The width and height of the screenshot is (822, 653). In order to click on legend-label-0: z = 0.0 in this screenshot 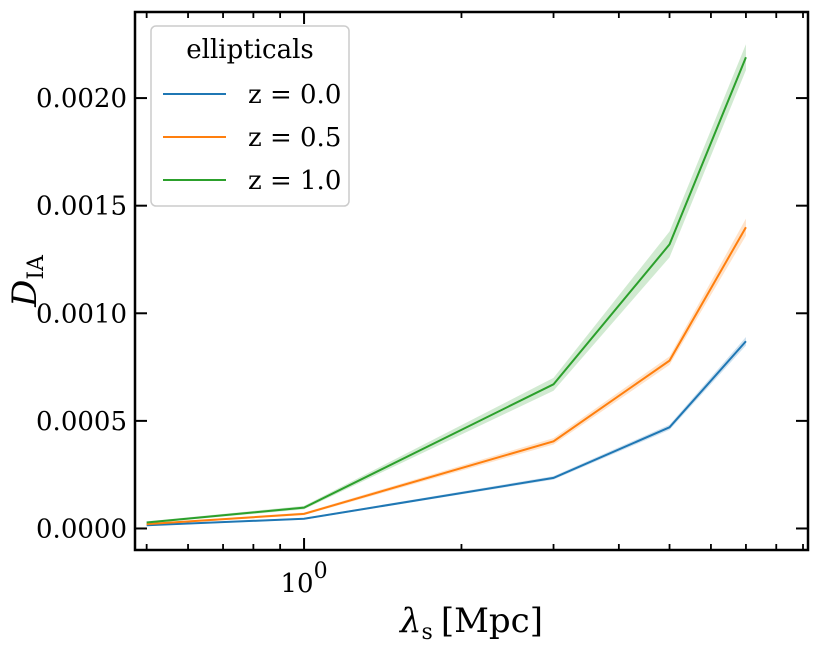, I will do `click(294, 95)`.